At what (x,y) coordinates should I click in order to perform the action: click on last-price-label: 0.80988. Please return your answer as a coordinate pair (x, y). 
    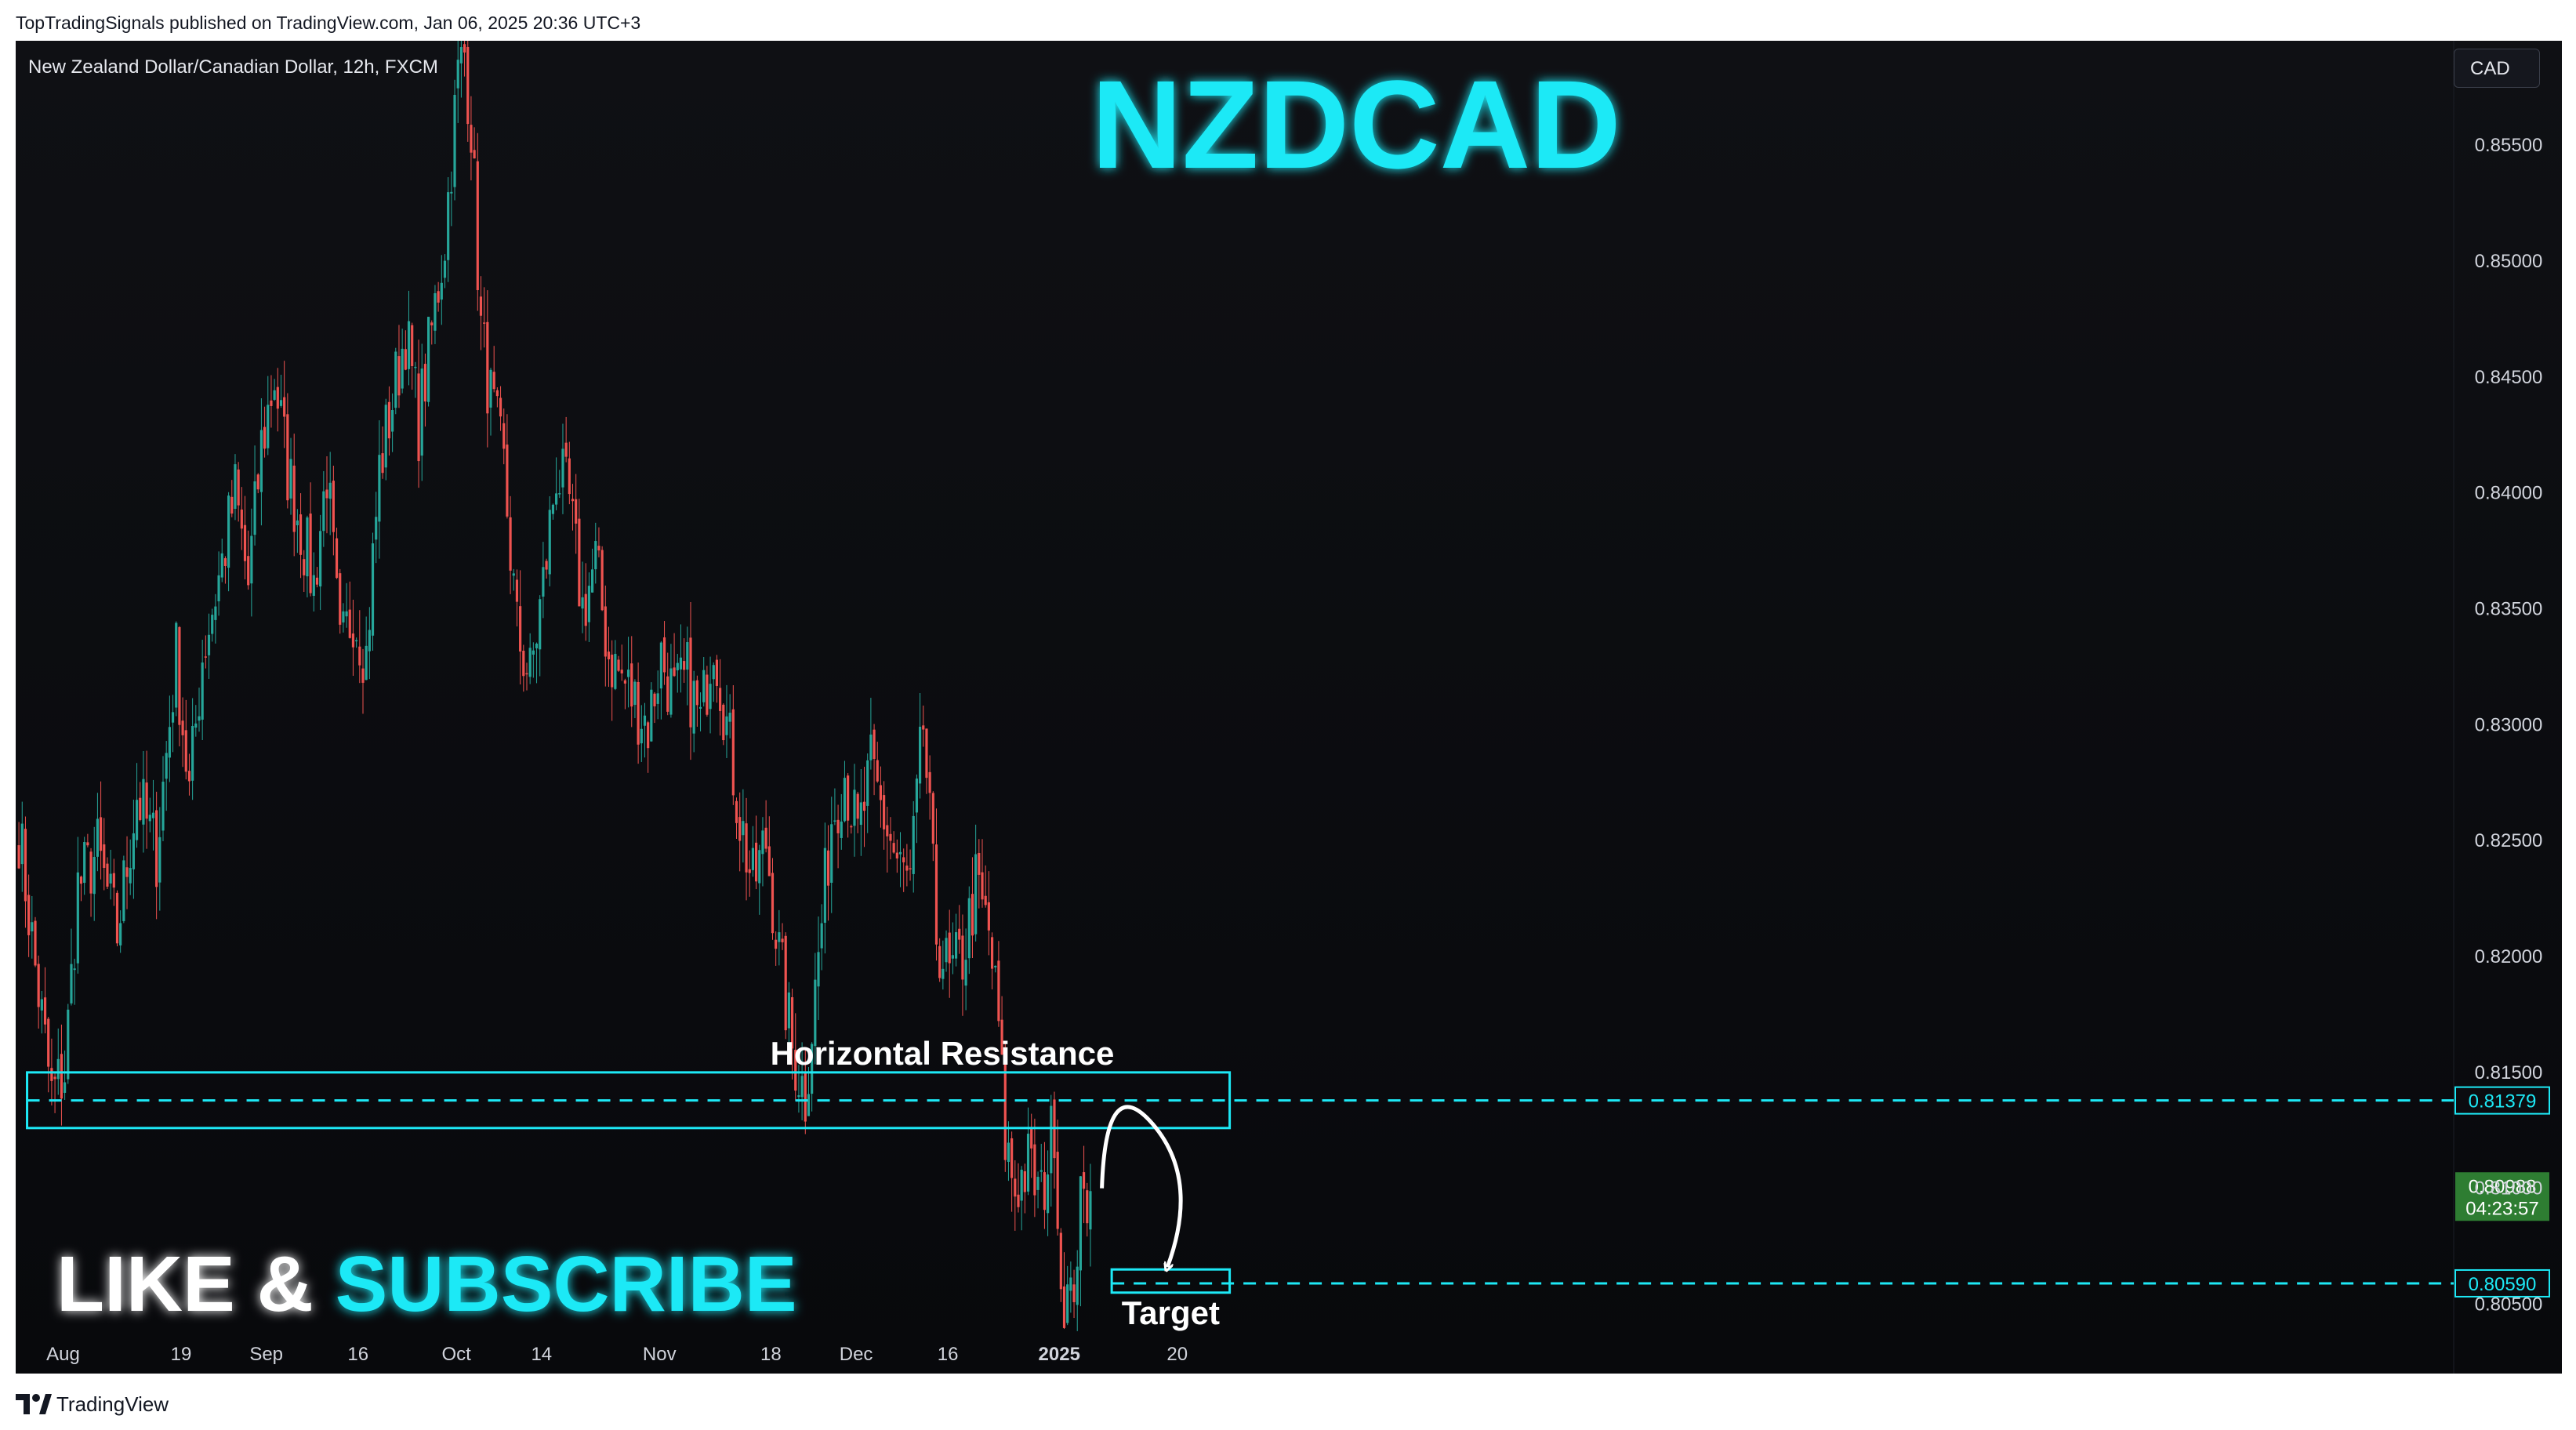
    Looking at the image, I should click on (2503, 1186).